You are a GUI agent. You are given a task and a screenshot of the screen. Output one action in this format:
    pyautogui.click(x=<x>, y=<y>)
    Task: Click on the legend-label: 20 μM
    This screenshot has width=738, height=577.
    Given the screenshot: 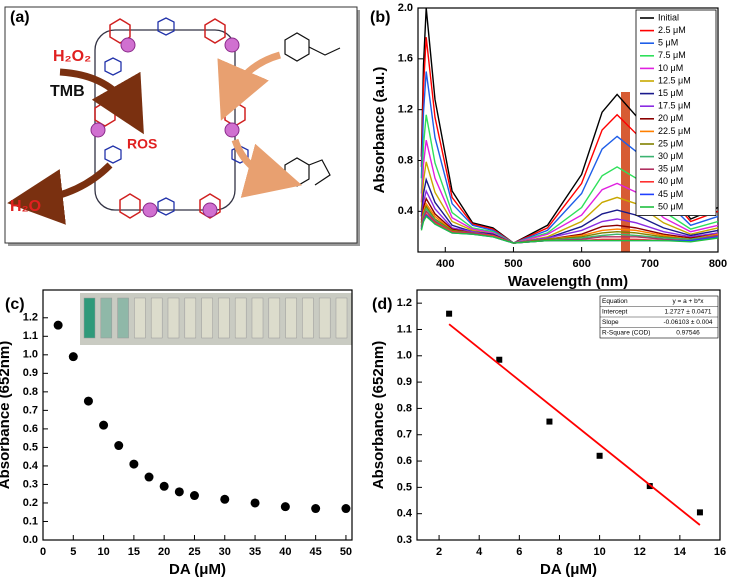 What is the action you would take?
    pyautogui.click(x=670, y=118)
    